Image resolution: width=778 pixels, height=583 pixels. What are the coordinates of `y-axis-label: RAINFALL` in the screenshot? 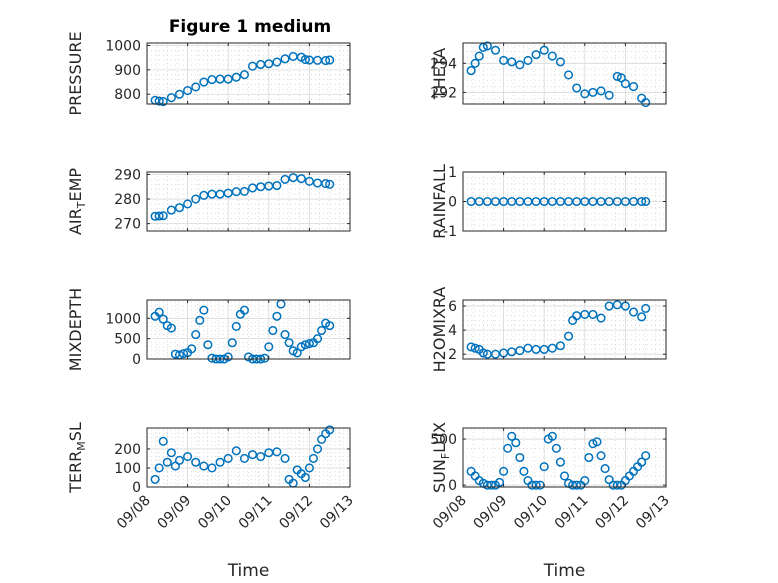 It's located at (439, 201).